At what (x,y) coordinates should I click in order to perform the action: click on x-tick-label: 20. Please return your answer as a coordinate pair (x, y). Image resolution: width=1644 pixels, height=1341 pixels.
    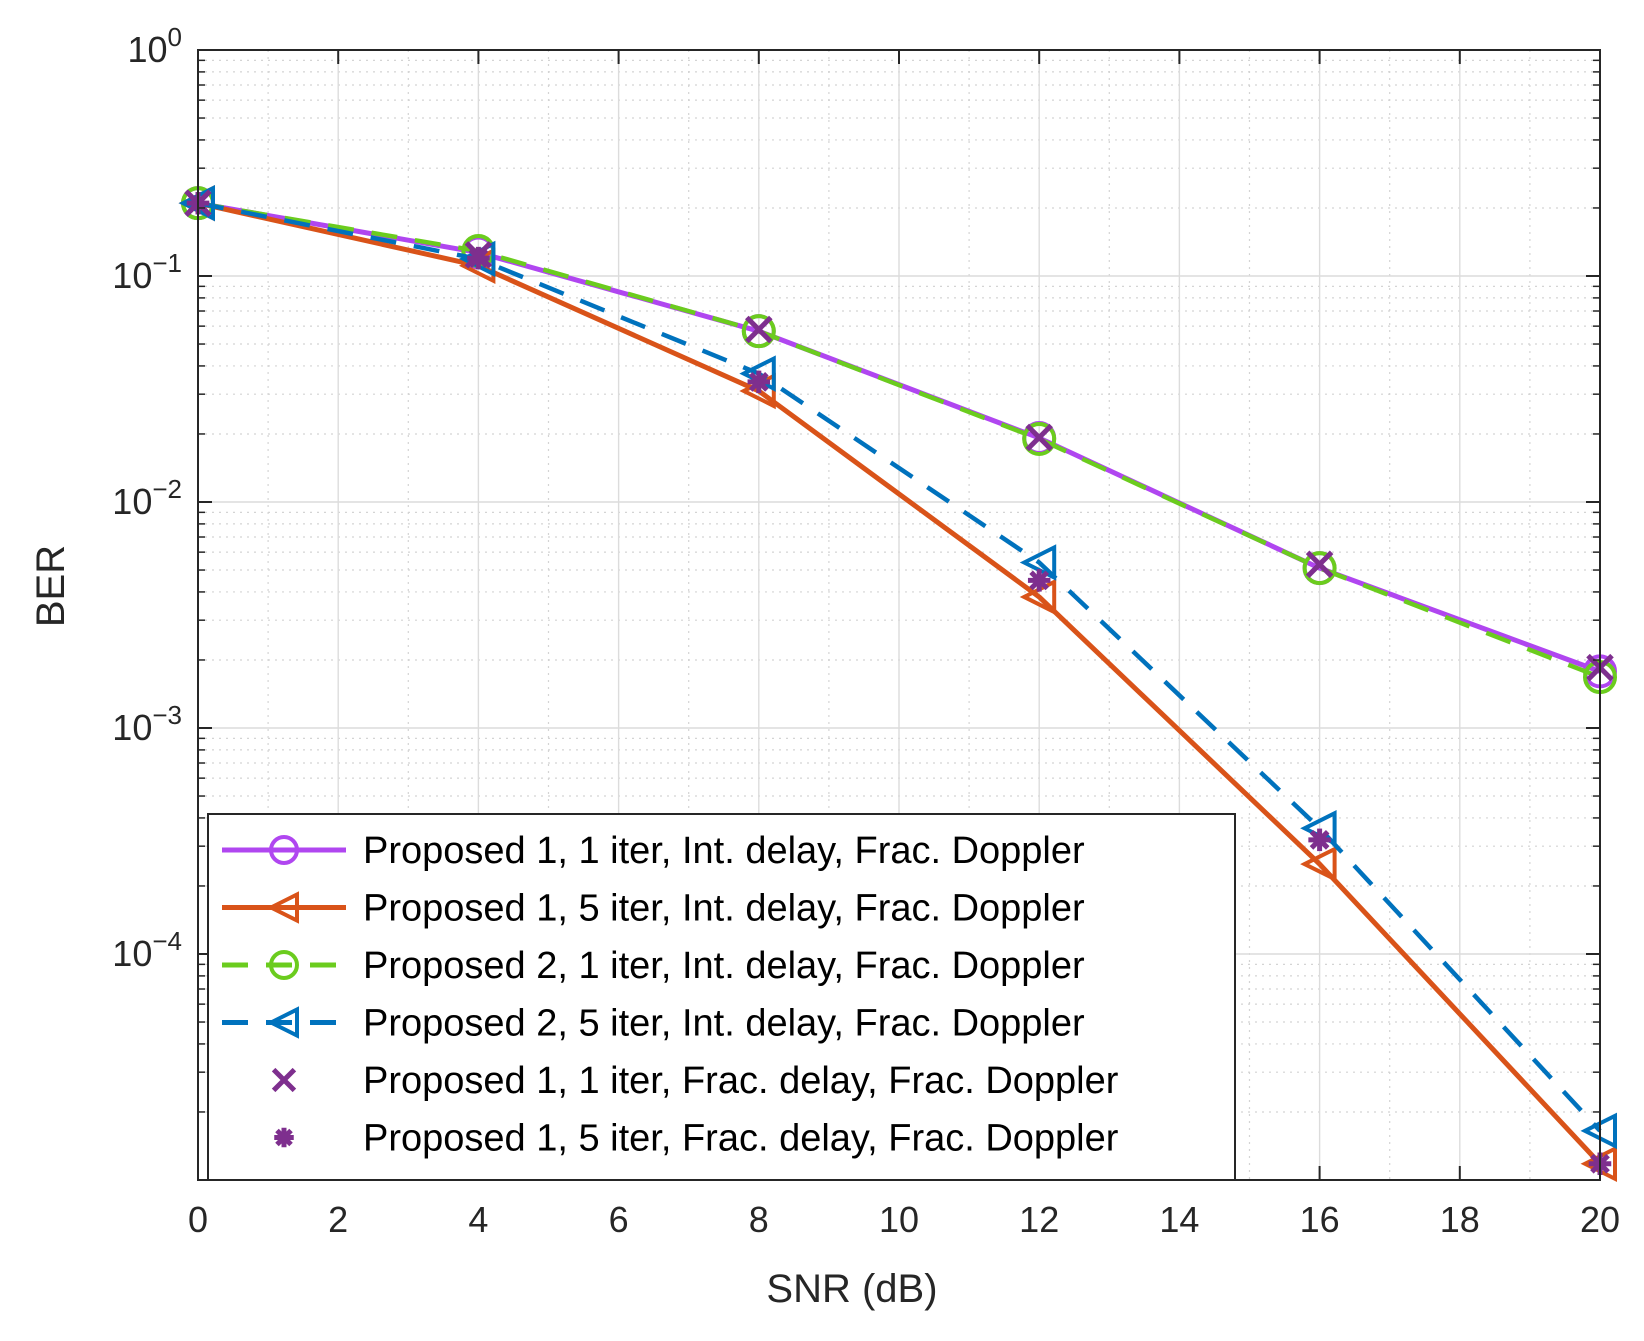
    Looking at the image, I should click on (1600, 1219).